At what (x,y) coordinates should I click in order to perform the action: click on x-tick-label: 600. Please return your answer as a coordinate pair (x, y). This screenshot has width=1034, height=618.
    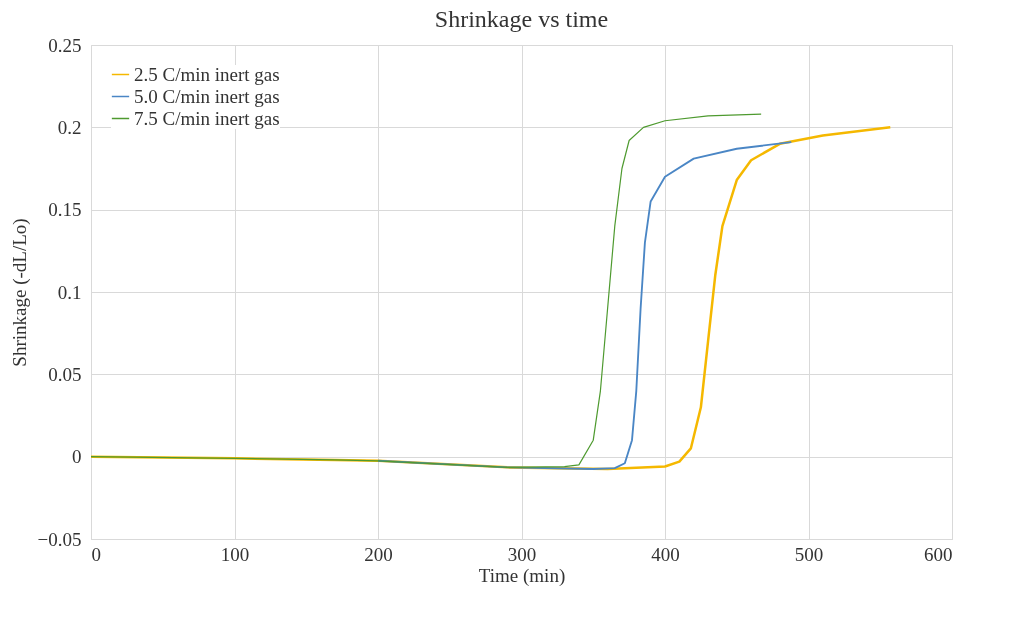
    Looking at the image, I should click on (938, 554).